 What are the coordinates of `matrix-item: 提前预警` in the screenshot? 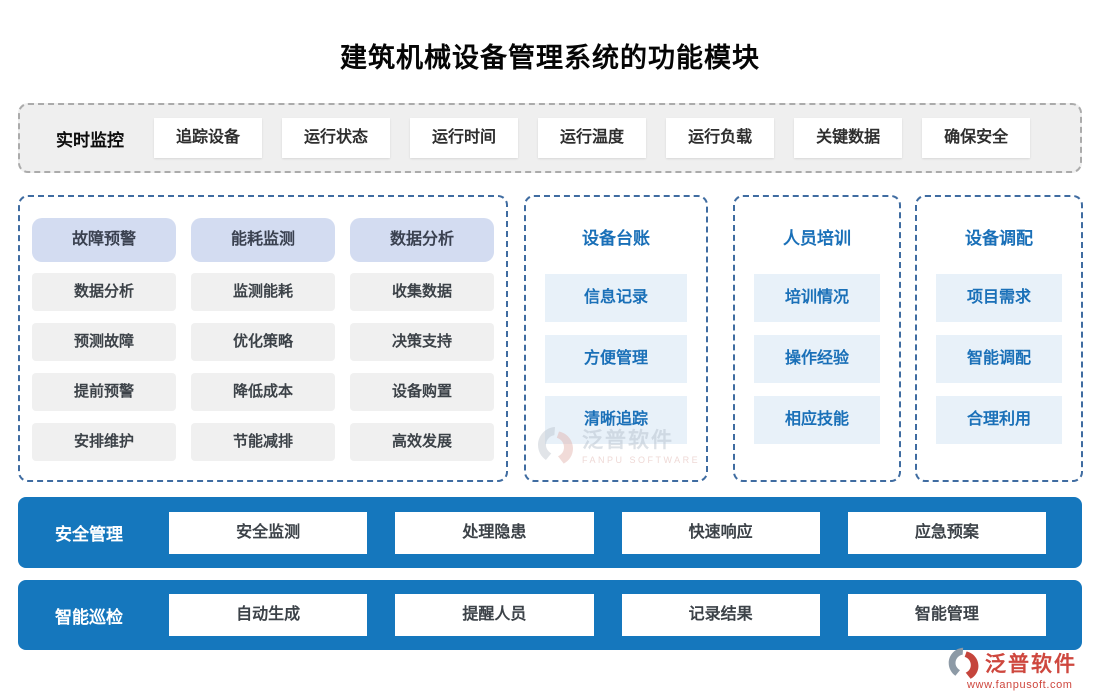 It's located at (104, 392).